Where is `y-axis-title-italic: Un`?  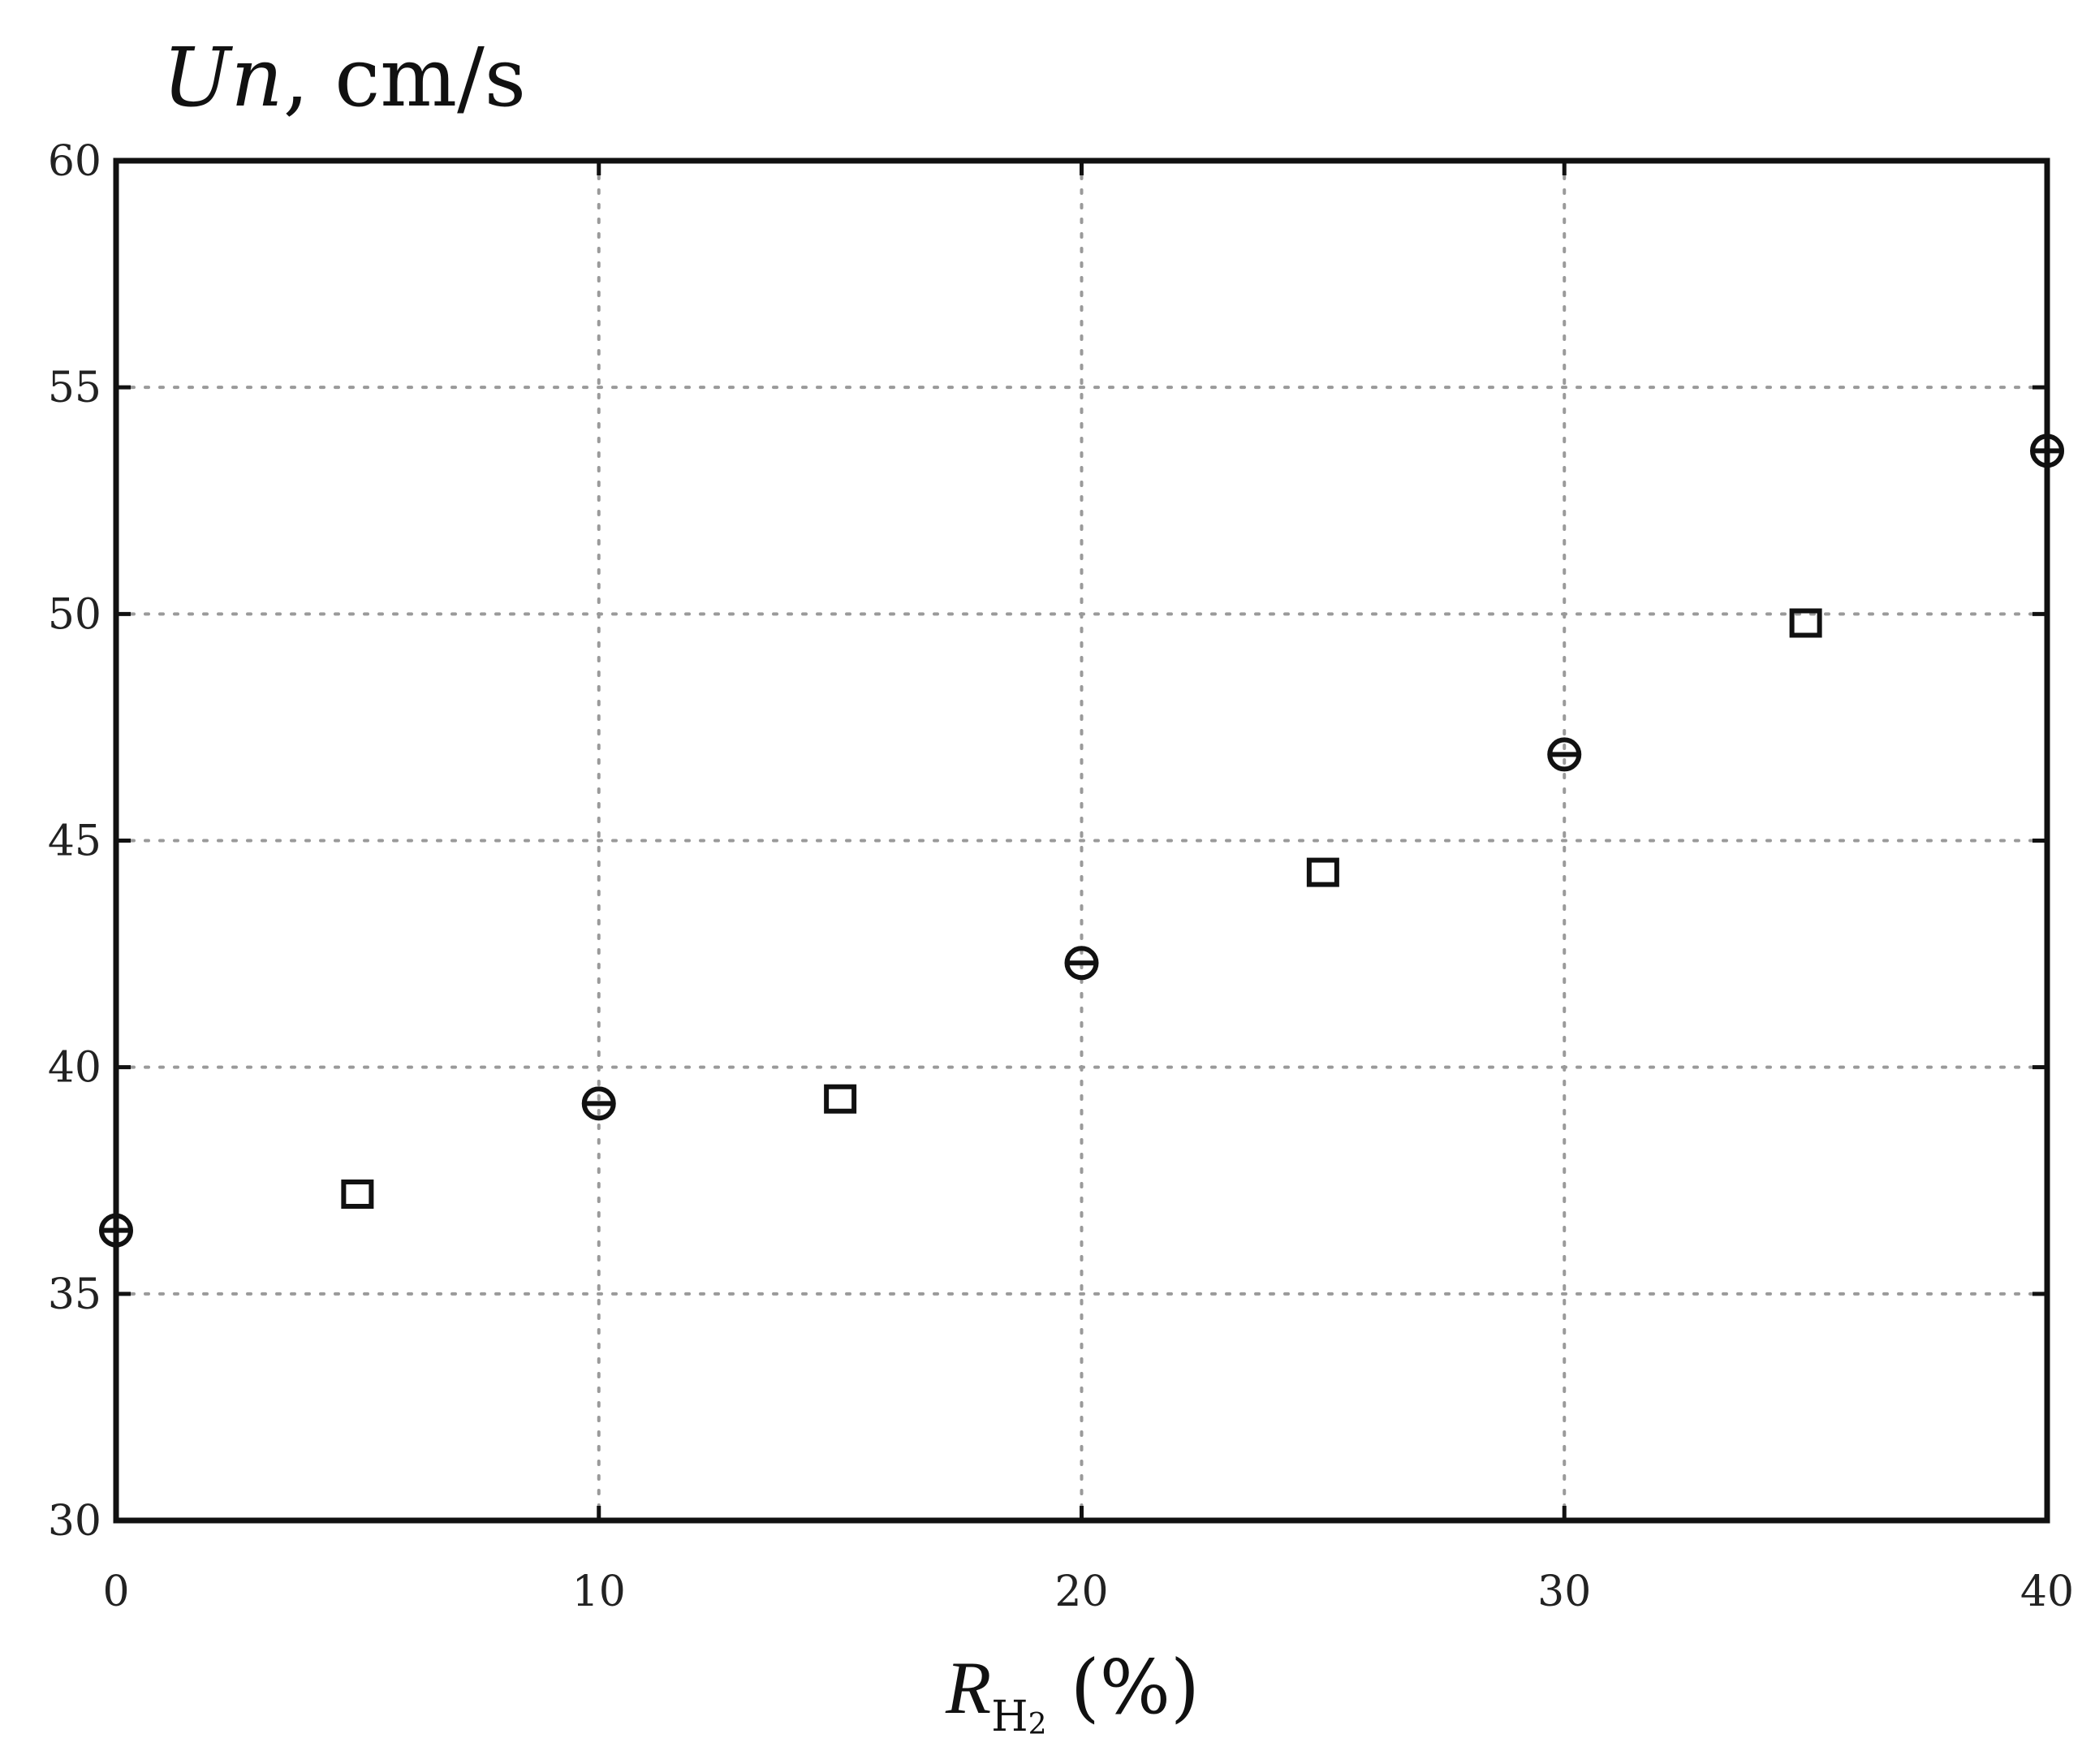
y-axis-title-italic: Un is located at coordinates (222, 77).